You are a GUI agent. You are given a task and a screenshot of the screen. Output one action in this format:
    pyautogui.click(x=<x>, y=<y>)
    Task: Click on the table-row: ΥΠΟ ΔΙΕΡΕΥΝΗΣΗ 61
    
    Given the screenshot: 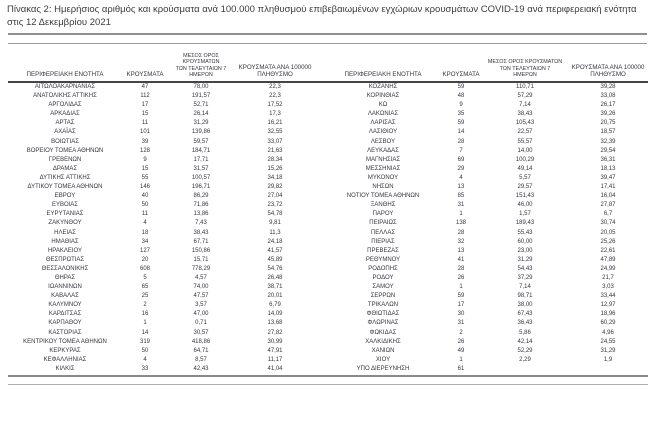 What is the action you would take?
    pyautogui.click(x=487, y=369)
    